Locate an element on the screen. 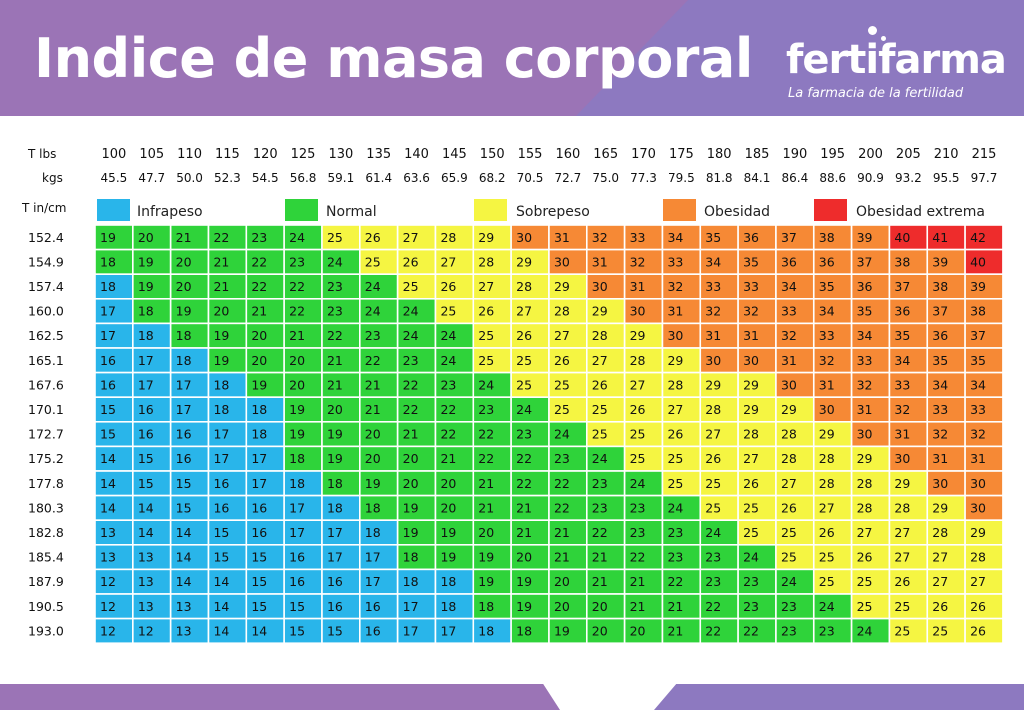 This screenshot has width=1024, height=710. lbs-label: 175 is located at coordinates (681, 154).